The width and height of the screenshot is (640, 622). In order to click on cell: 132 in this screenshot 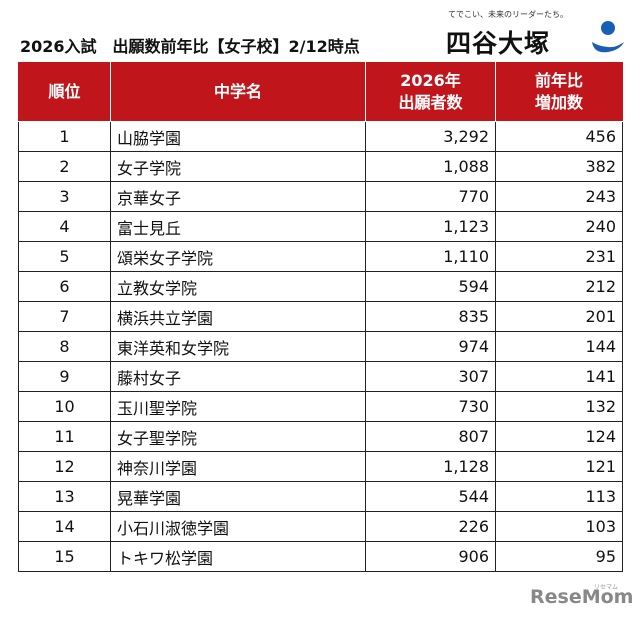, I will do `click(559, 406)`.